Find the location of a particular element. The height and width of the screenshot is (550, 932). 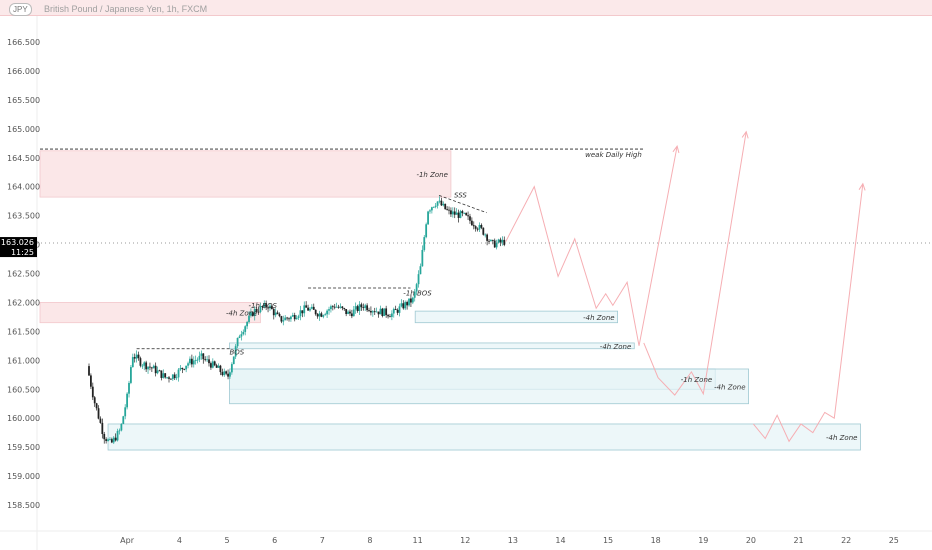

price-tick: 165.500 is located at coordinates (23, 100).